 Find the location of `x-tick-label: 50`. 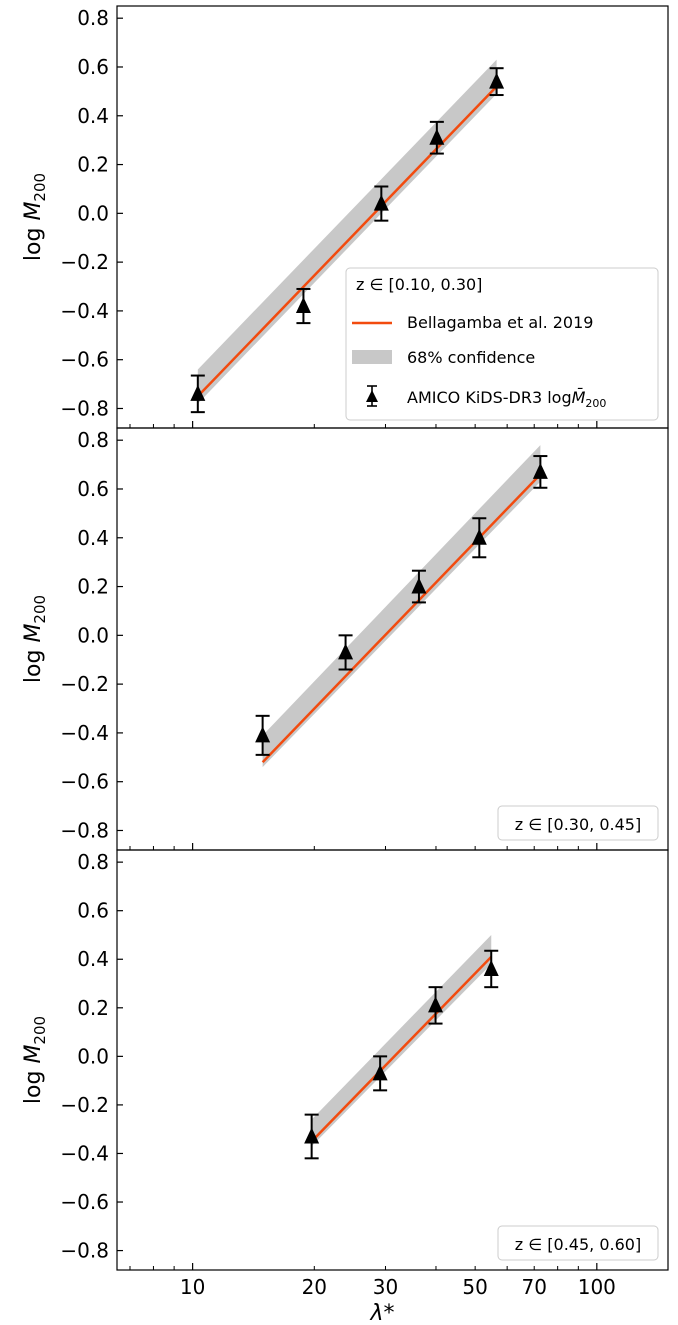

x-tick-label: 50 is located at coordinates (474, 1287).